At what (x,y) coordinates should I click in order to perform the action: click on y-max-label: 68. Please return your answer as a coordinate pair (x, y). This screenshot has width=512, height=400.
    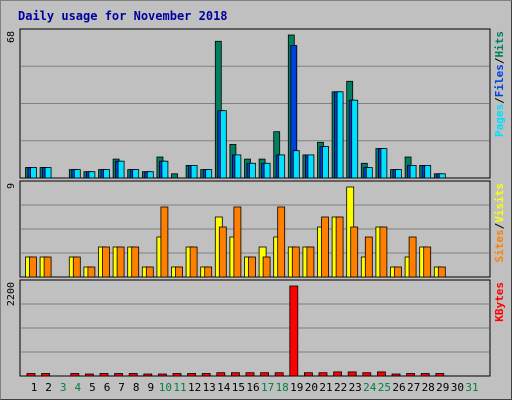
    Looking at the image, I should click on (11, 37).